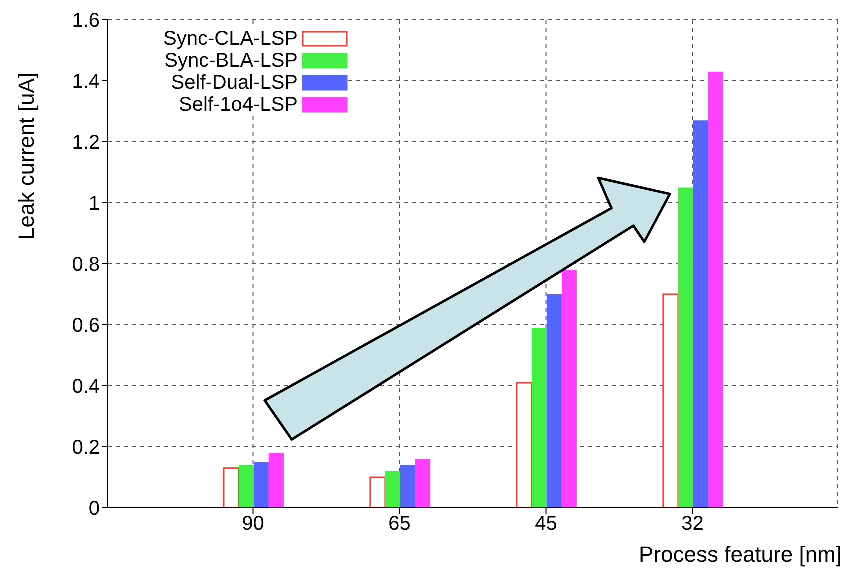 This screenshot has width=846, height=571. I want to click on legend-label: Self-Dual-LSP, so click(234, 83).